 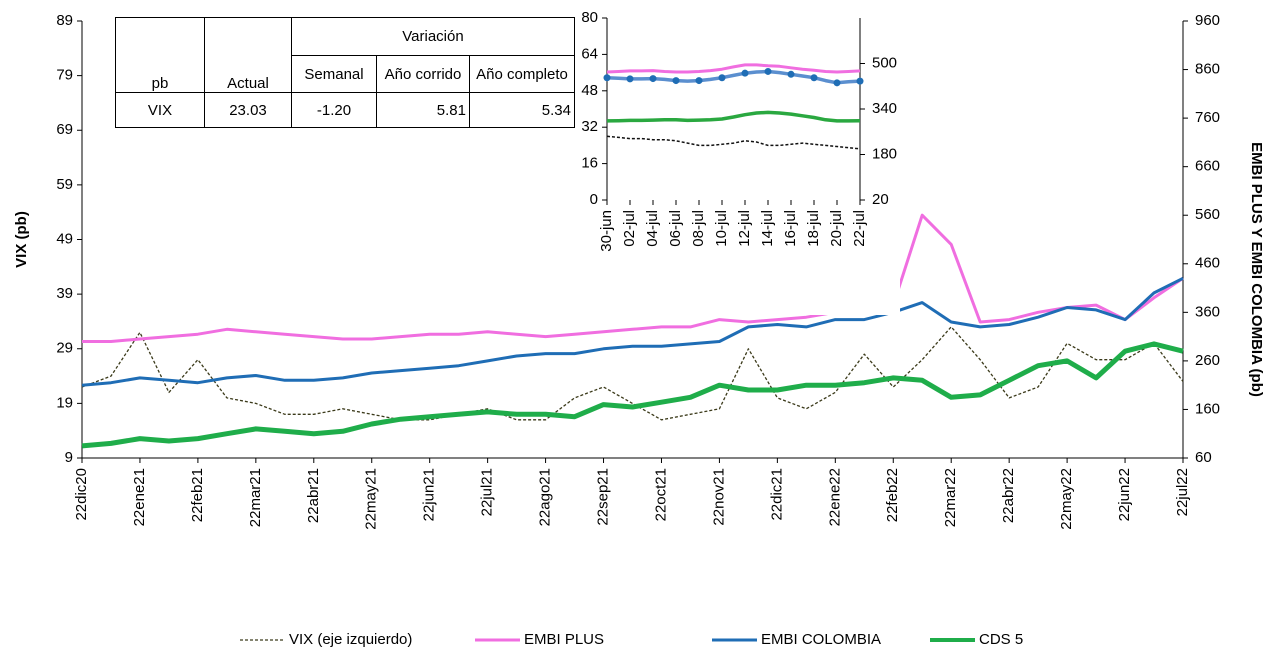 What do you see at coordinates (1207, 360) in the screenshot?
I see `y2-tick-label: 260` at bounding box center [1207, 360].